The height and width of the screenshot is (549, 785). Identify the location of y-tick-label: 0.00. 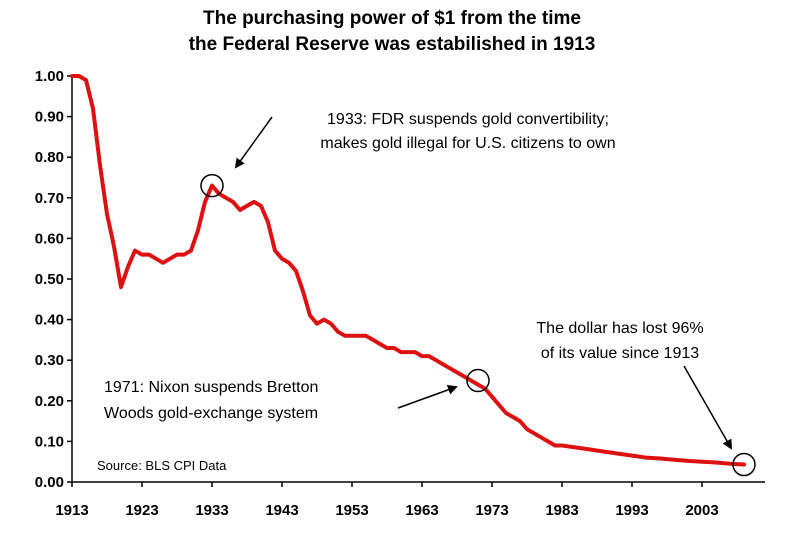
(49, 482).